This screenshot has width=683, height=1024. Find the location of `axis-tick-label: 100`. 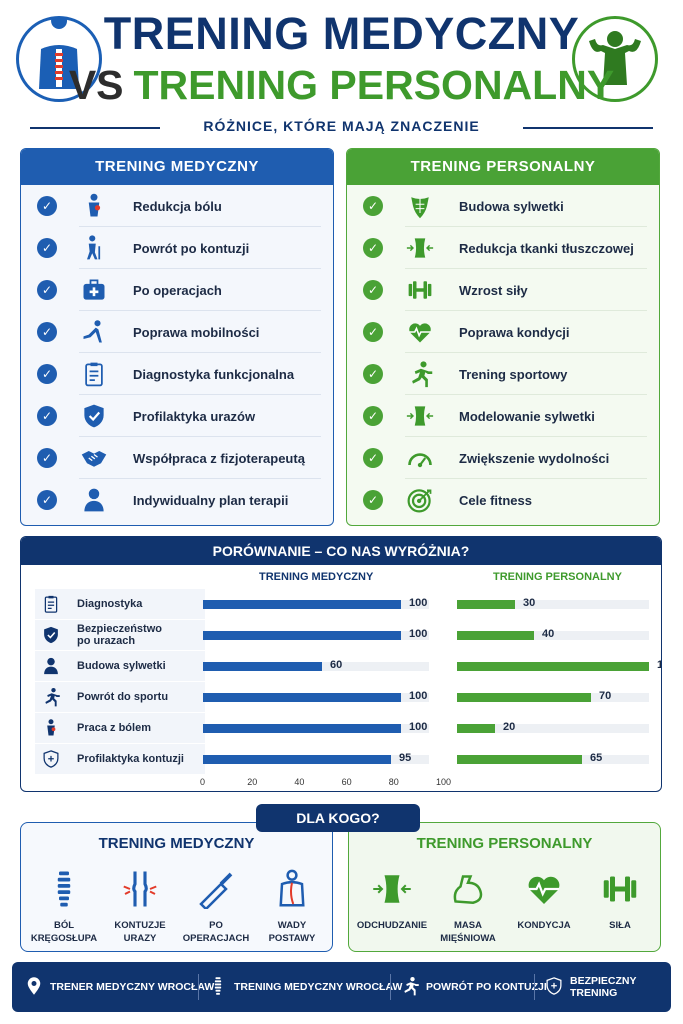

axis-tick-label: 100 is located at coordinates (444, 782).